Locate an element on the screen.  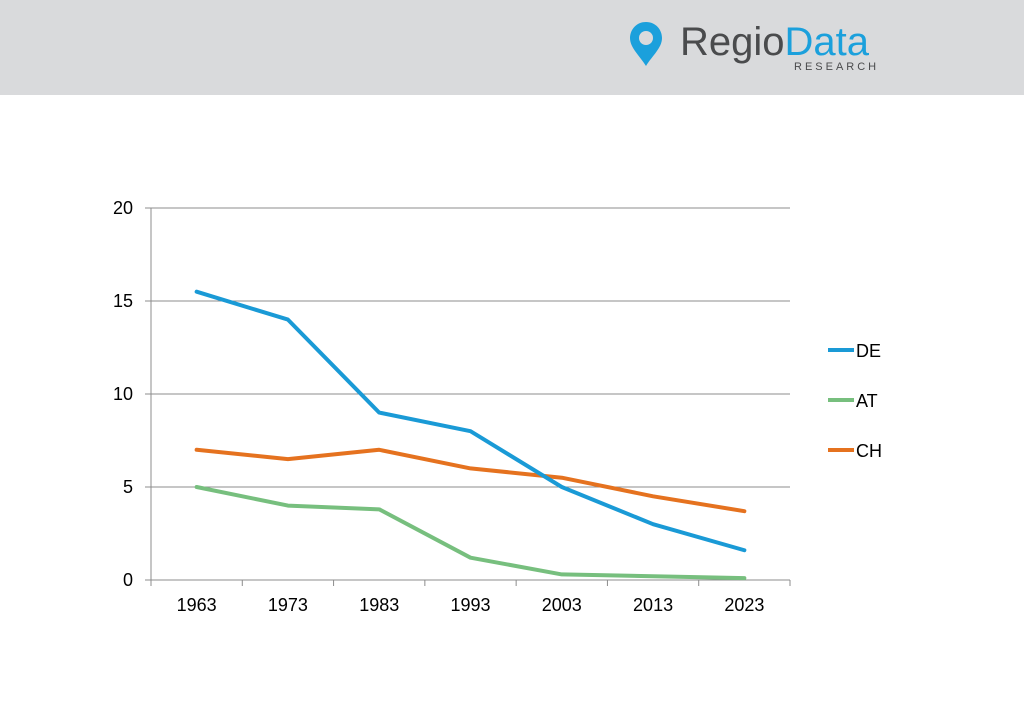
y-tick-label: 10 is located at coordinates (123, 394).